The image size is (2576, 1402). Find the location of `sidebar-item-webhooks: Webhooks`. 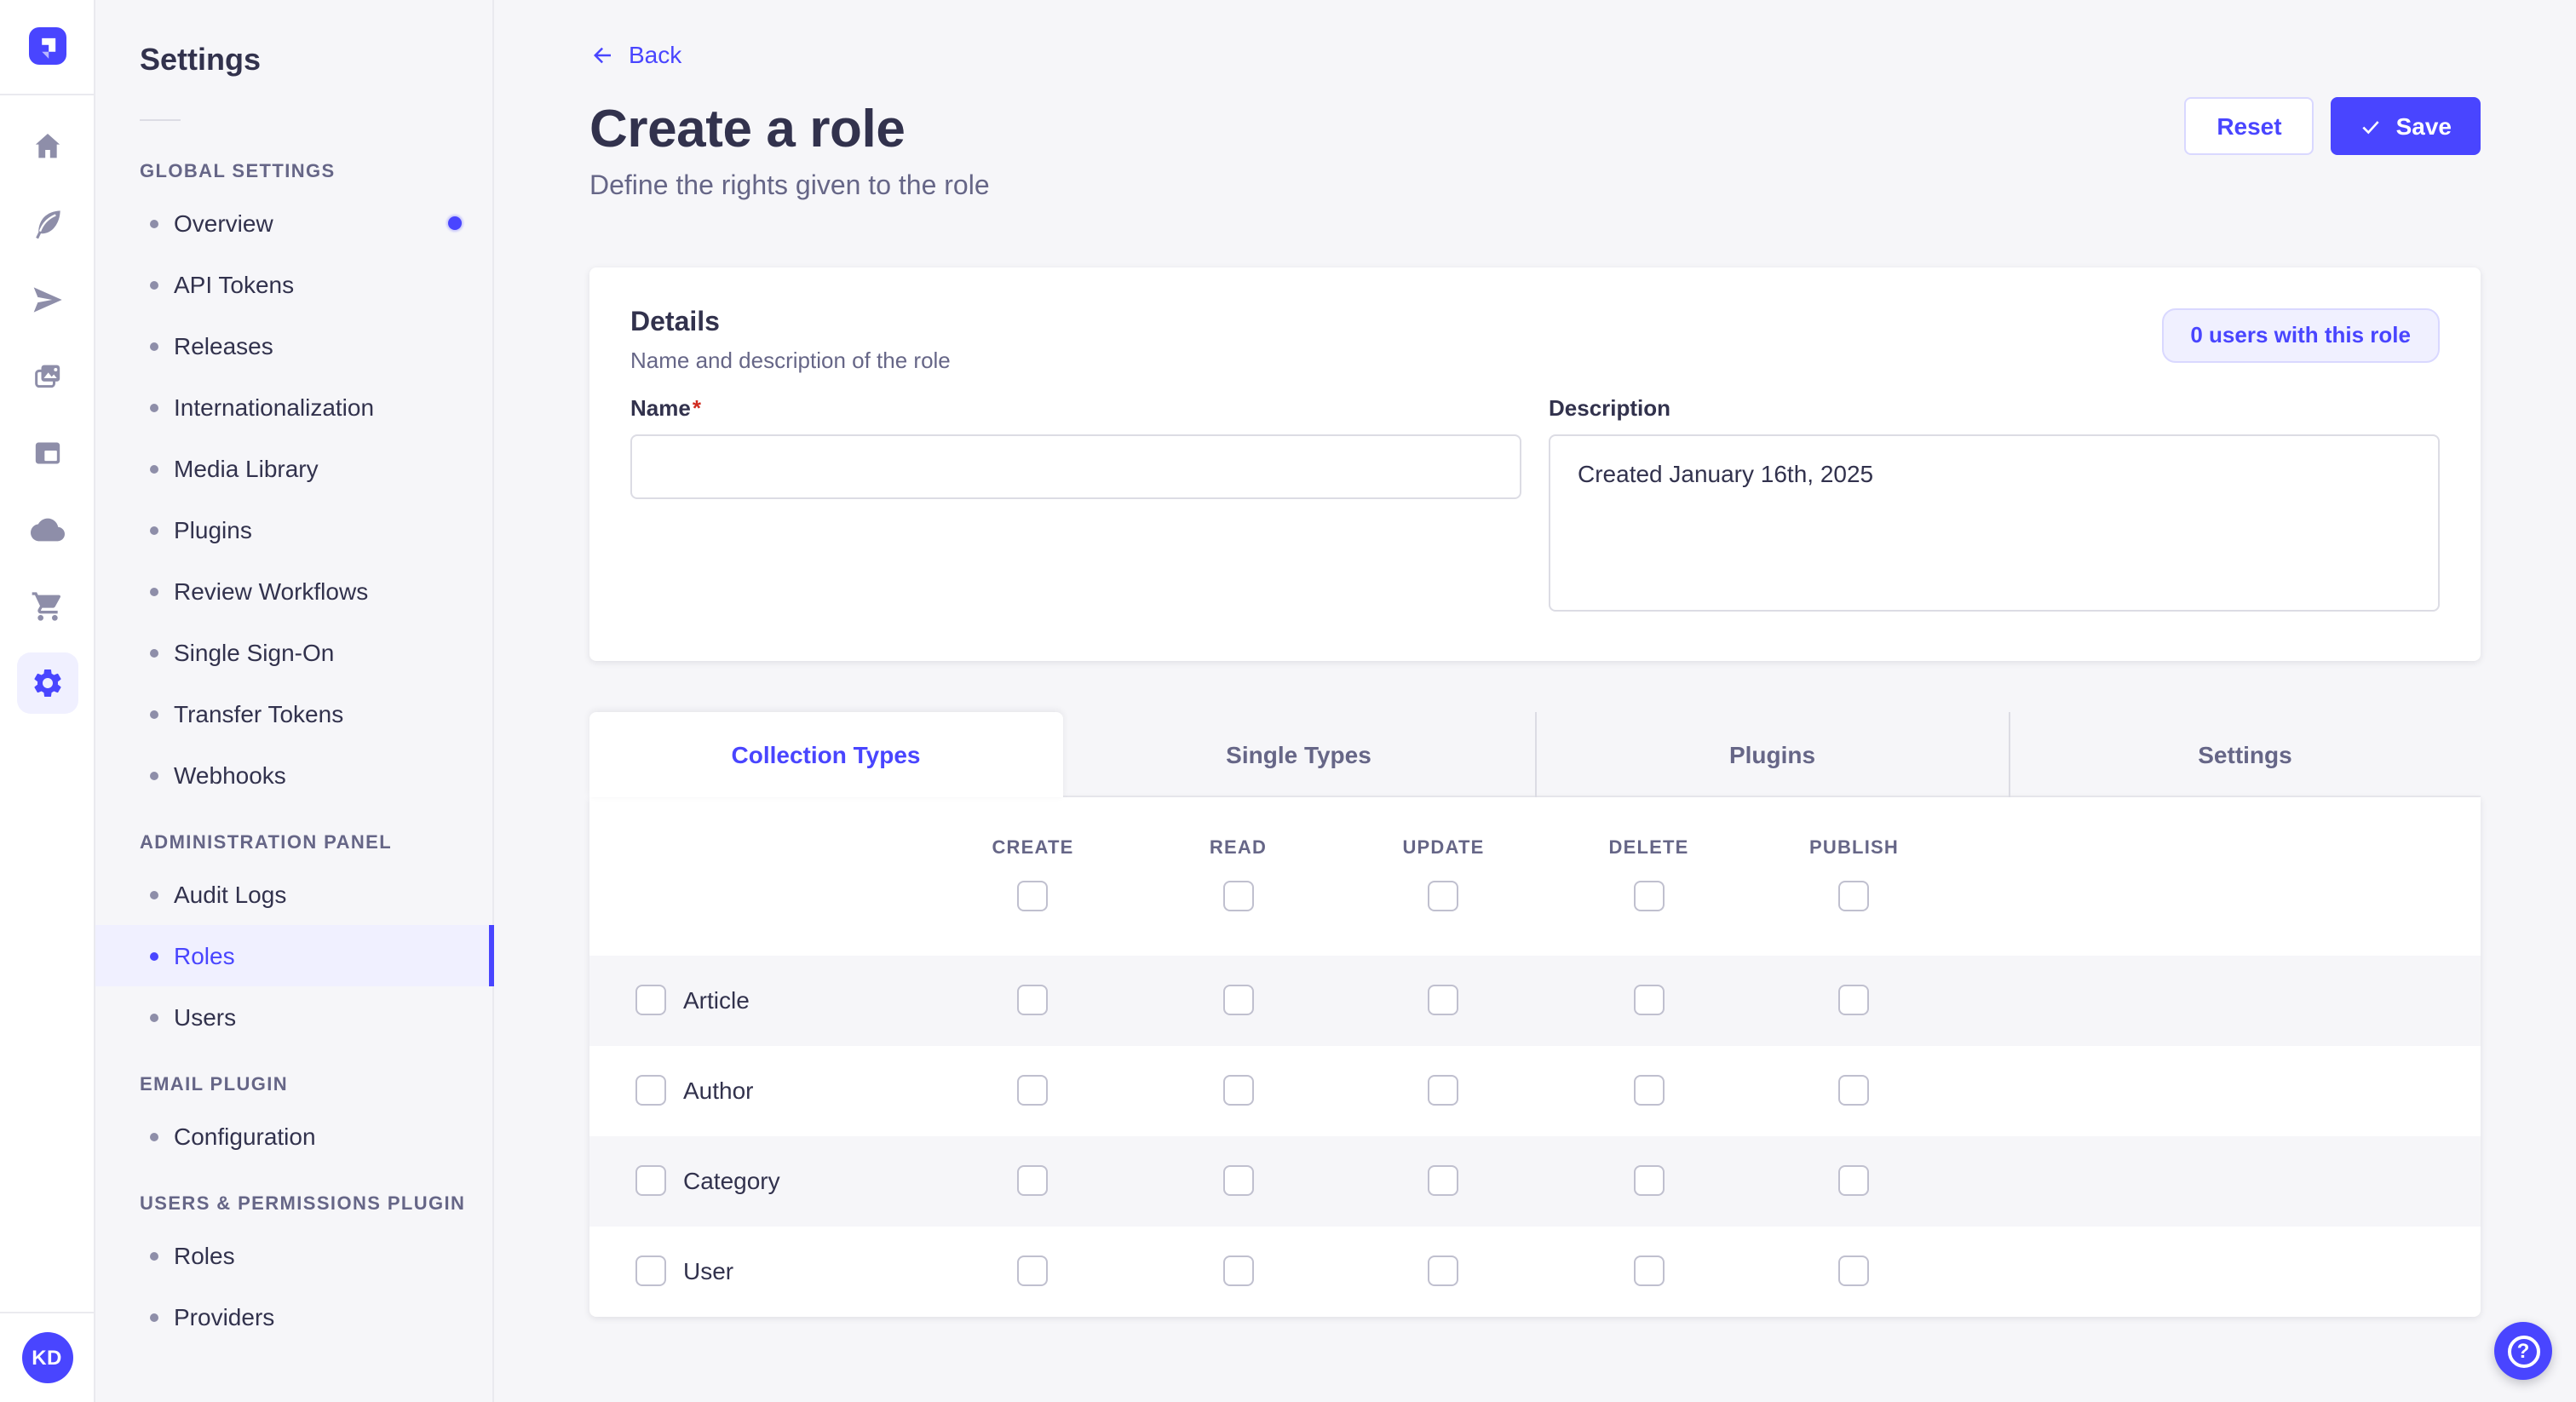

sidebar-item-webhooks: Webhooks is located at coordinates (294, 775).